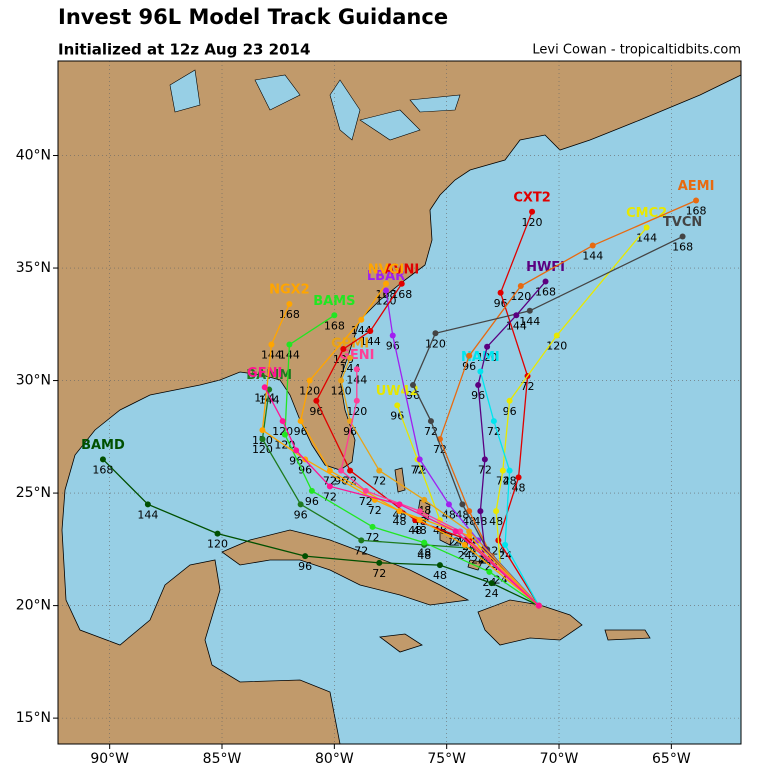 The image size is (768, 772). Describe the element at coordinates (264, 373) in the screenshot. I see `track-name: GFNI` at that location.